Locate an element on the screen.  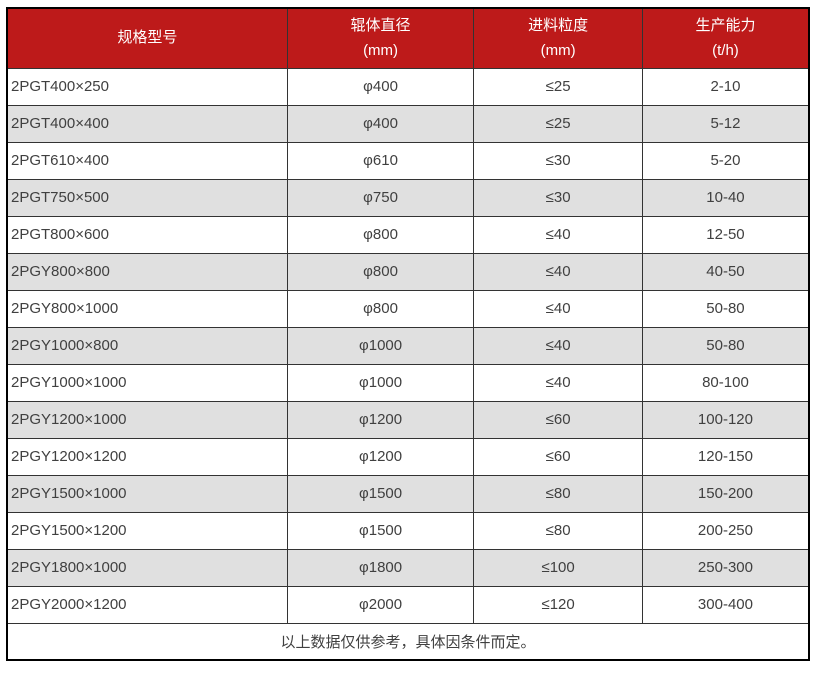
roller-diameter-cell: φ610 is located at coordinates (380, 160).